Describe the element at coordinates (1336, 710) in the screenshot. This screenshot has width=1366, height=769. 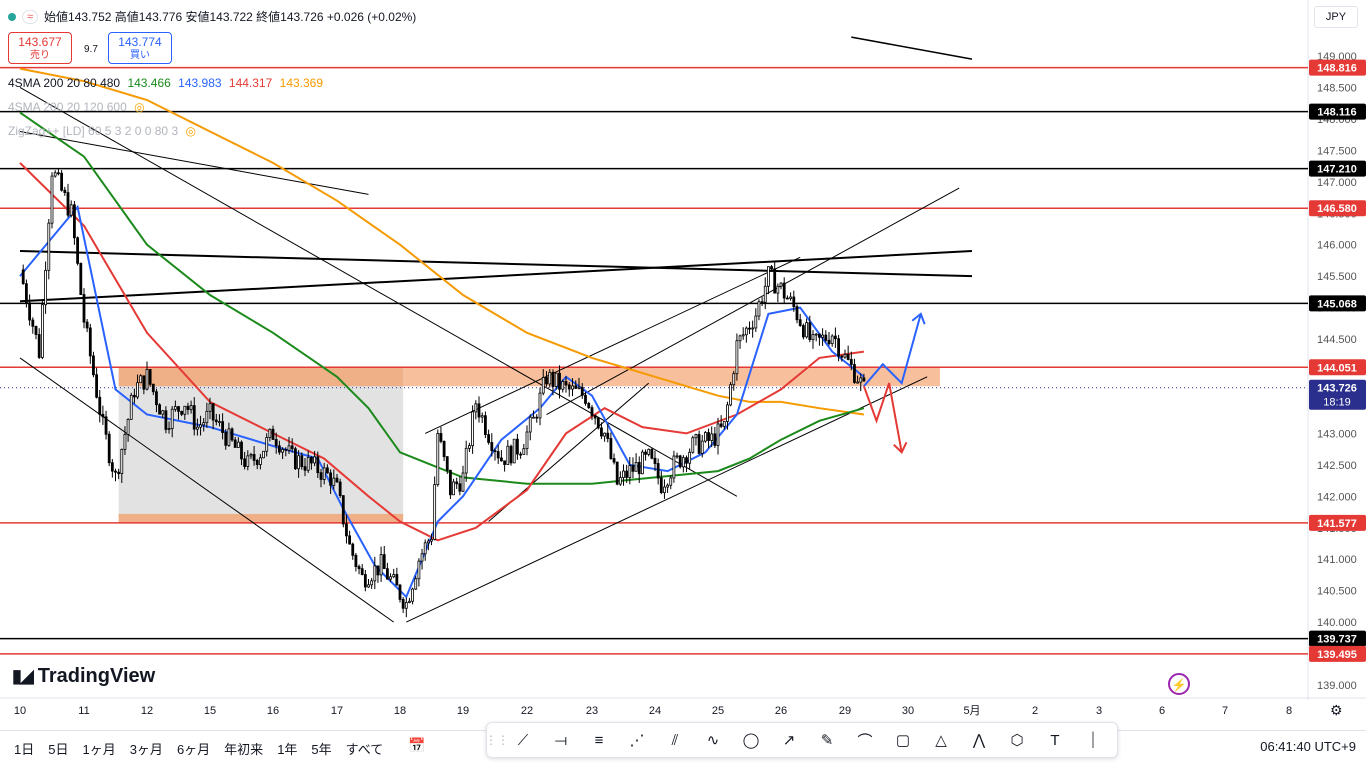
I see `gear-icon: ⚙` at that location.